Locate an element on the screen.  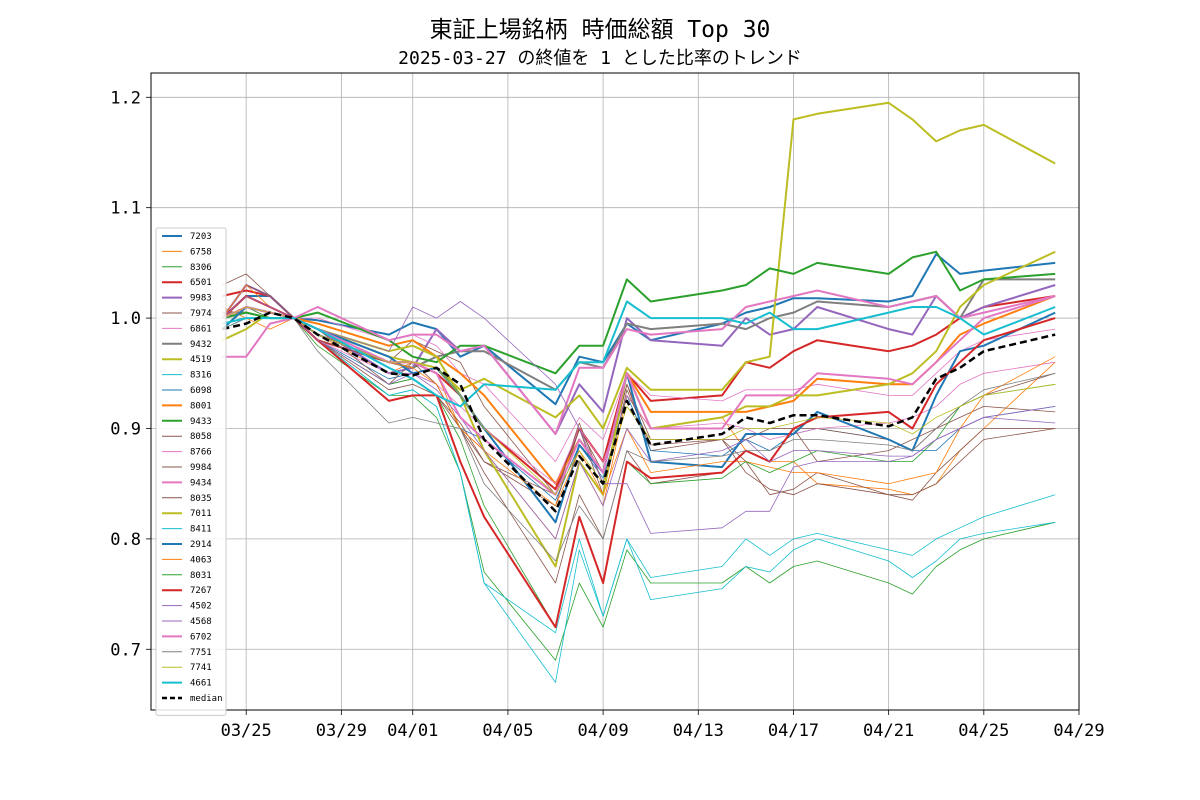
x-tick-label: 04/29 is located at coordinates (1078, 731).